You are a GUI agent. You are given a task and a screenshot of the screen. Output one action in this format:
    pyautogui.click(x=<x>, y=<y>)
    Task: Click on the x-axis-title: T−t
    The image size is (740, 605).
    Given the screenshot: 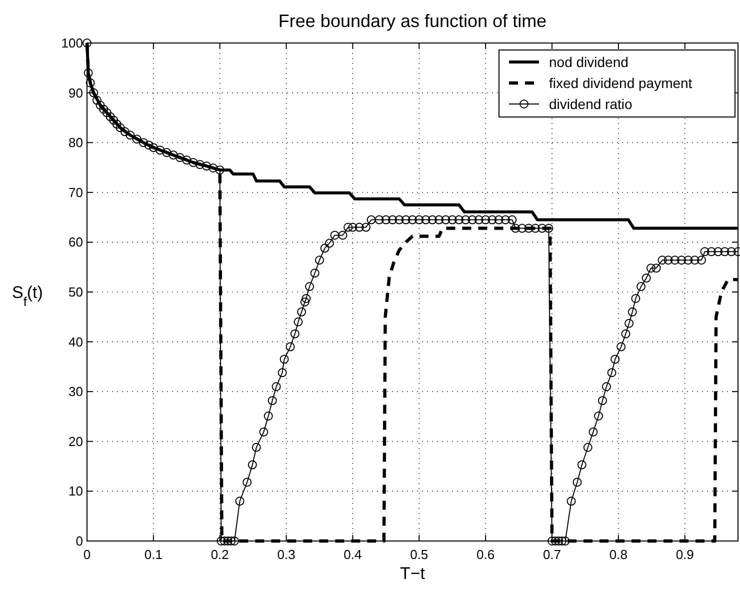 What is the action you would take?
    pyautogui.click(x=413, y=573)
    